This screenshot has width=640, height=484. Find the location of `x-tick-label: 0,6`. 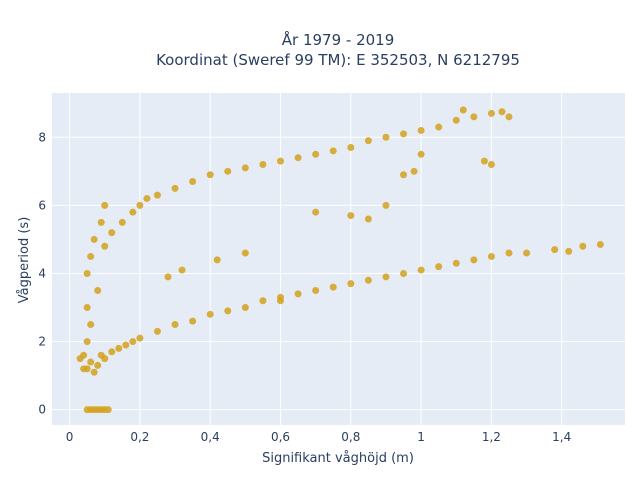

x-tick-label: 0,6 is located at coordinates (280, 437).